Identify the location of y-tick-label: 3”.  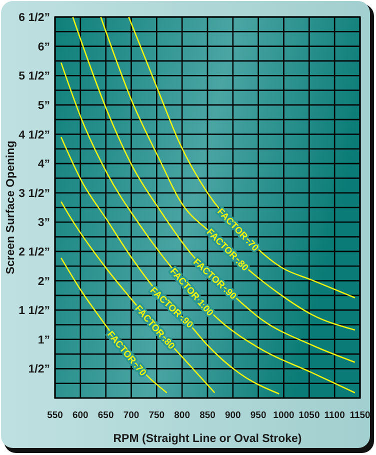
(44, 223).